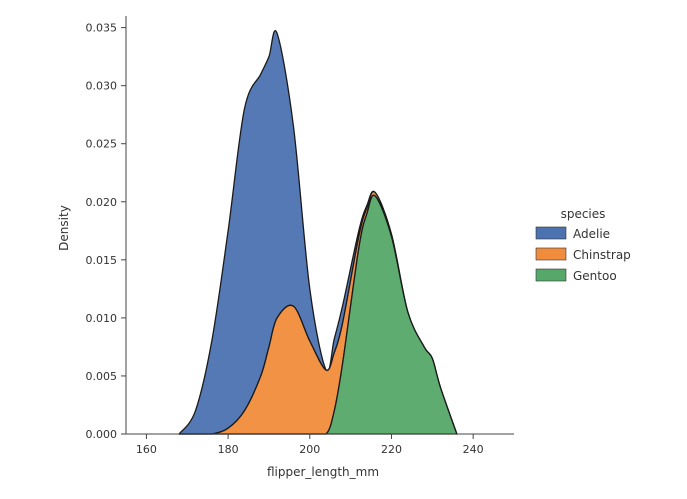 Image resolution: width=687 pixels, height=499 pixels. Describe the element at coordinates (583, 214) in the screenshot. I see `legend-title: species` at that location.